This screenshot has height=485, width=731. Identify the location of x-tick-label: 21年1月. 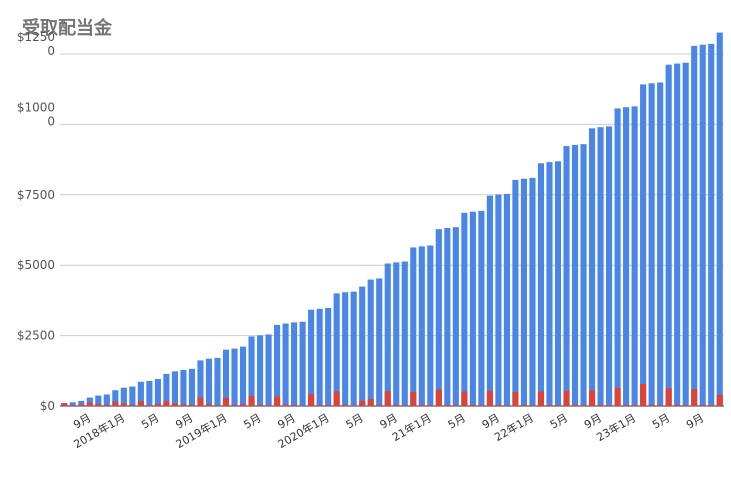
(412, 427).